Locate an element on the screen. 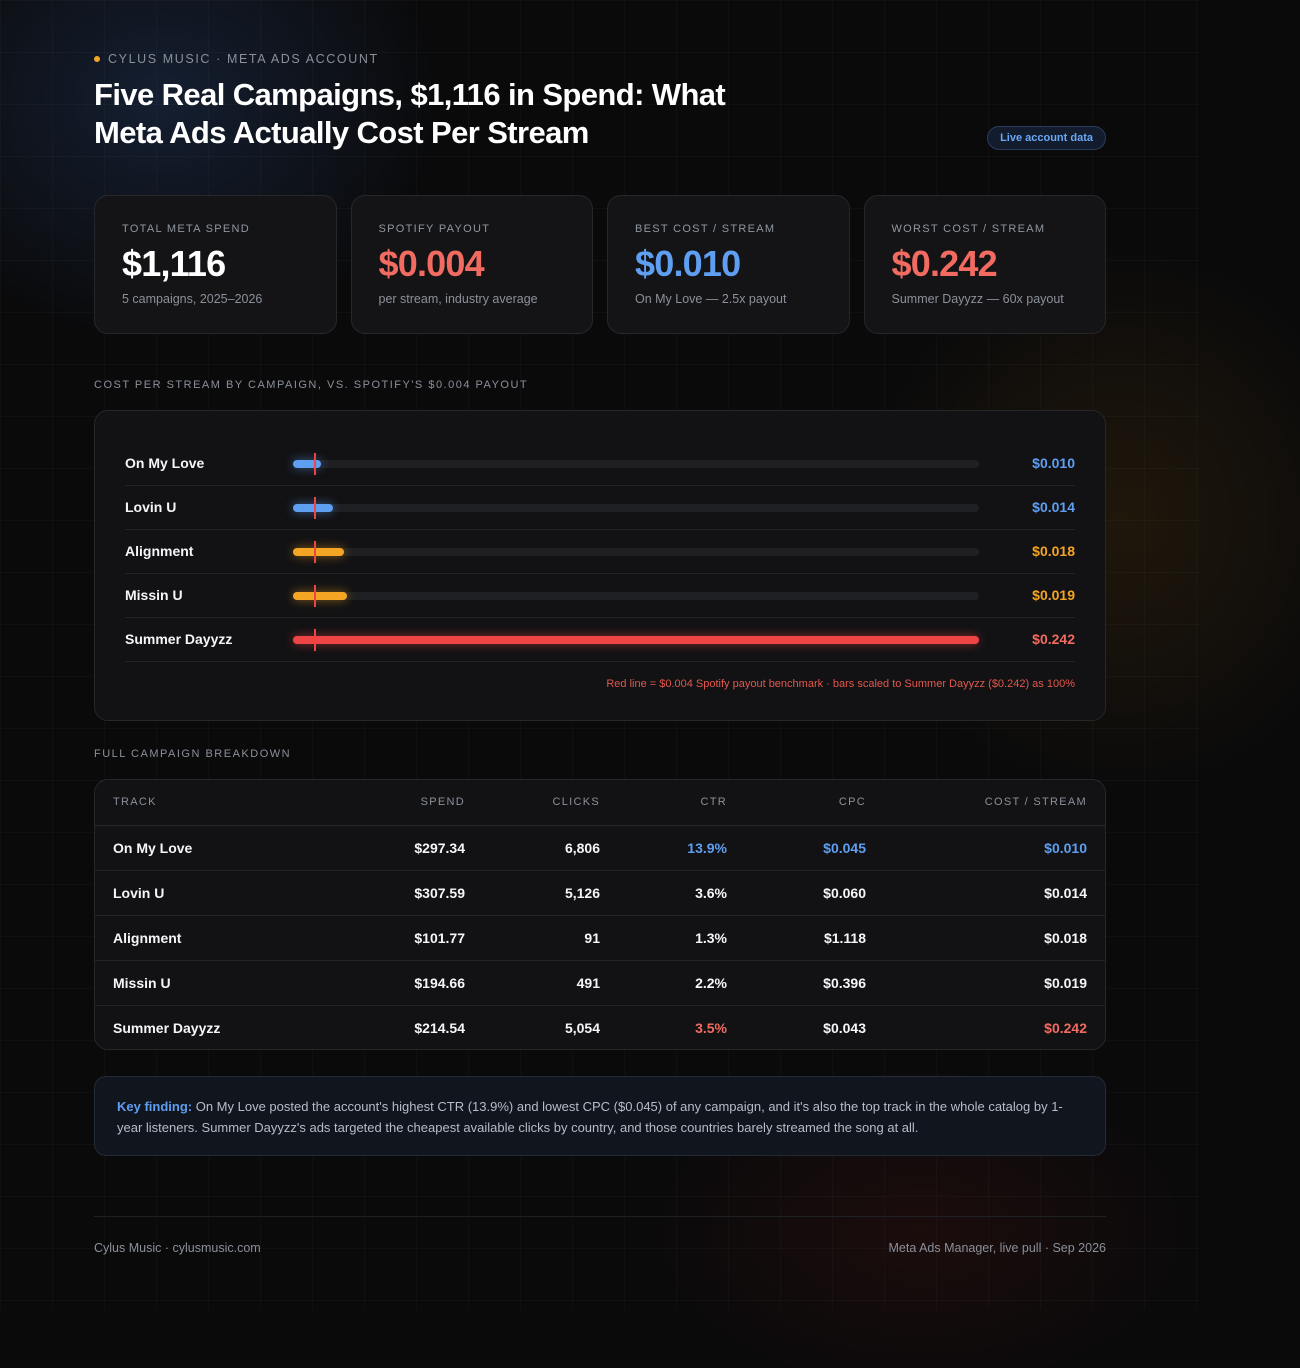 Image resolution: width=1300 pixels, height=1368 pixels. cell-ctr: 1.3% is located at coordinates (663, 938).